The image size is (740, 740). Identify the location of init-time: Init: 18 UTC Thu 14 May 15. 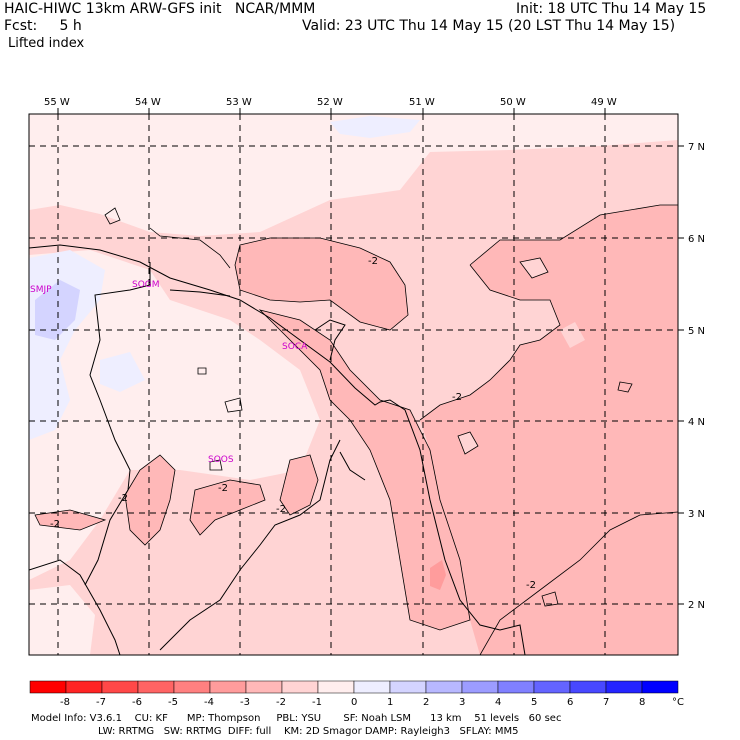
(611, 9).